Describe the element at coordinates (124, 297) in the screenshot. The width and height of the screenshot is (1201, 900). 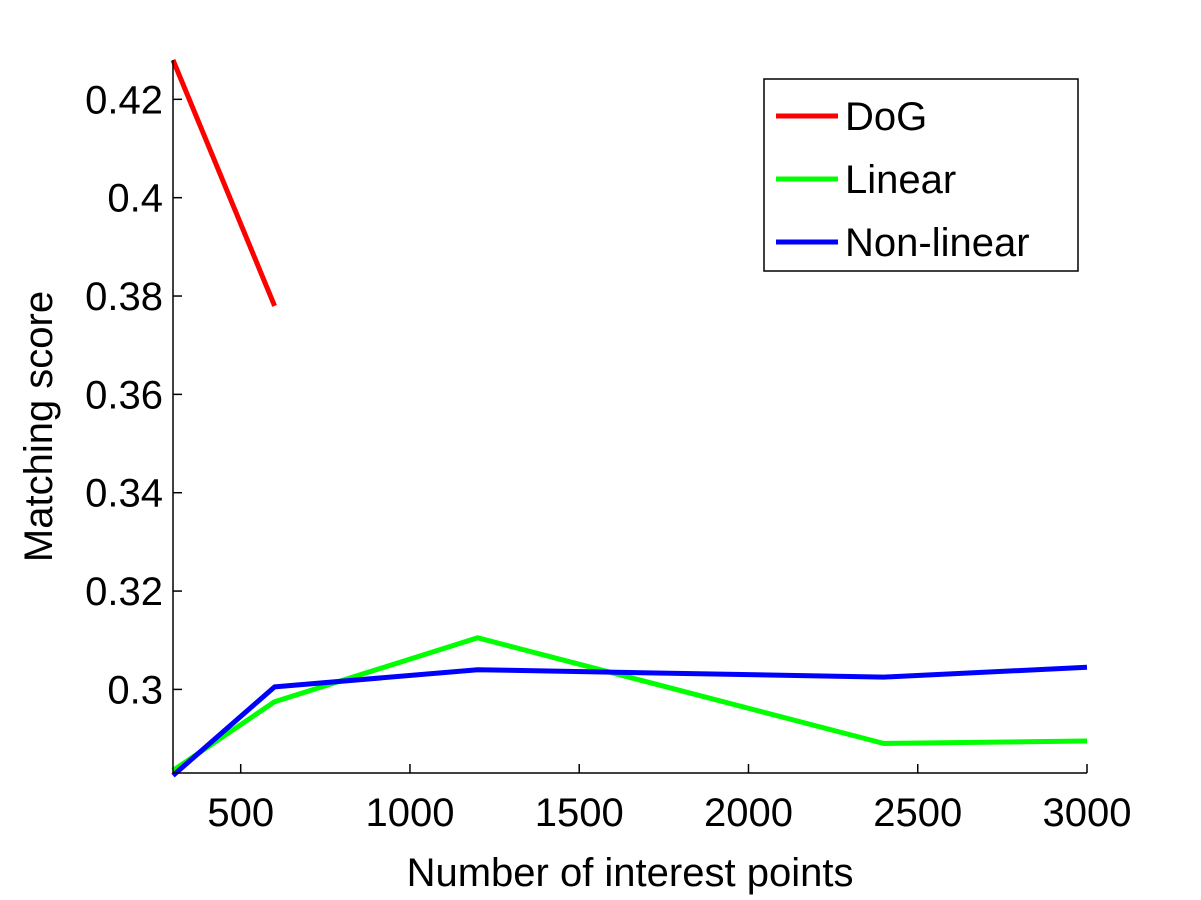
I see `y-tick-label: 0.38` at that location.